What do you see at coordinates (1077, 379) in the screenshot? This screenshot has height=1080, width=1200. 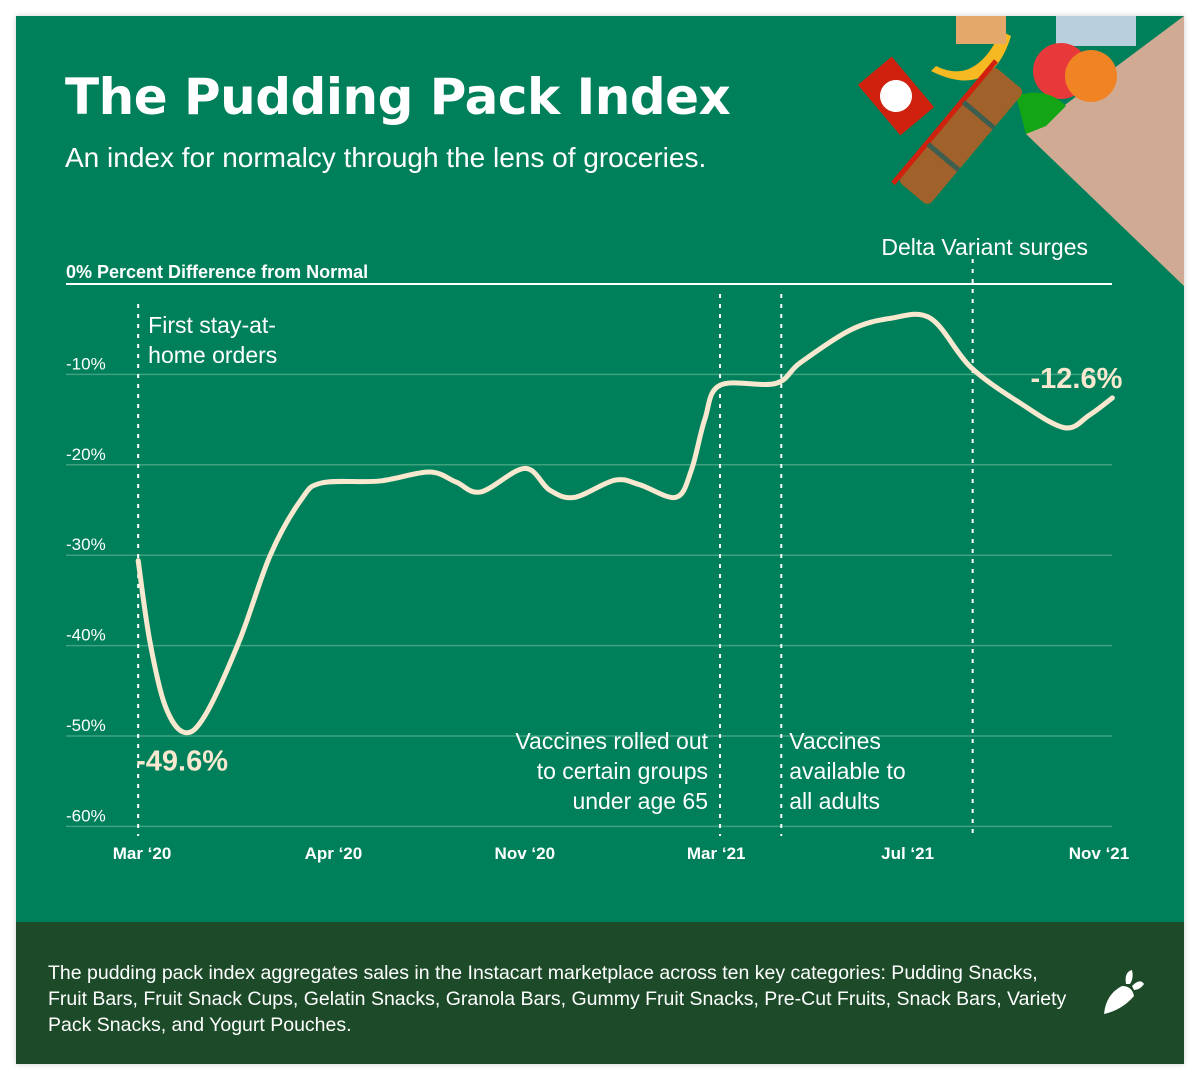 I see `last-data-label: -12.6%` at bounding box center [1077, 379].